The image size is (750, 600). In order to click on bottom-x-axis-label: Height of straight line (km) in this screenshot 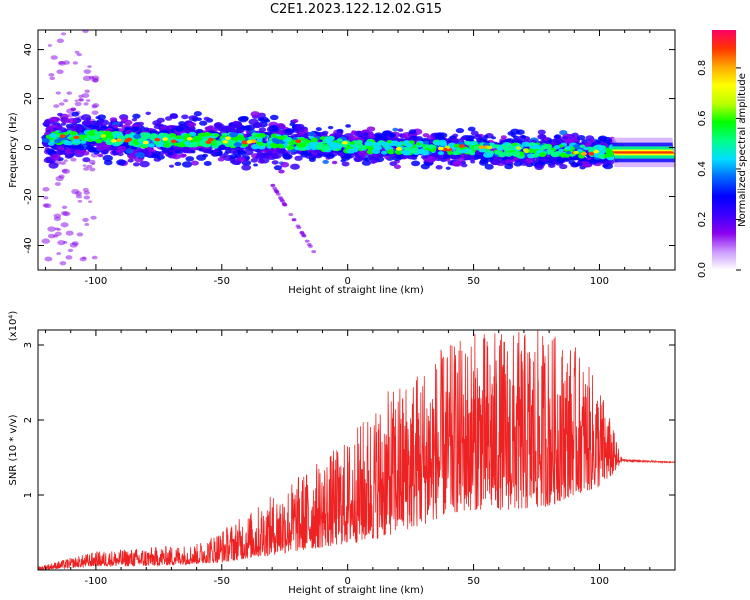, I will do `click(356, 590)`.